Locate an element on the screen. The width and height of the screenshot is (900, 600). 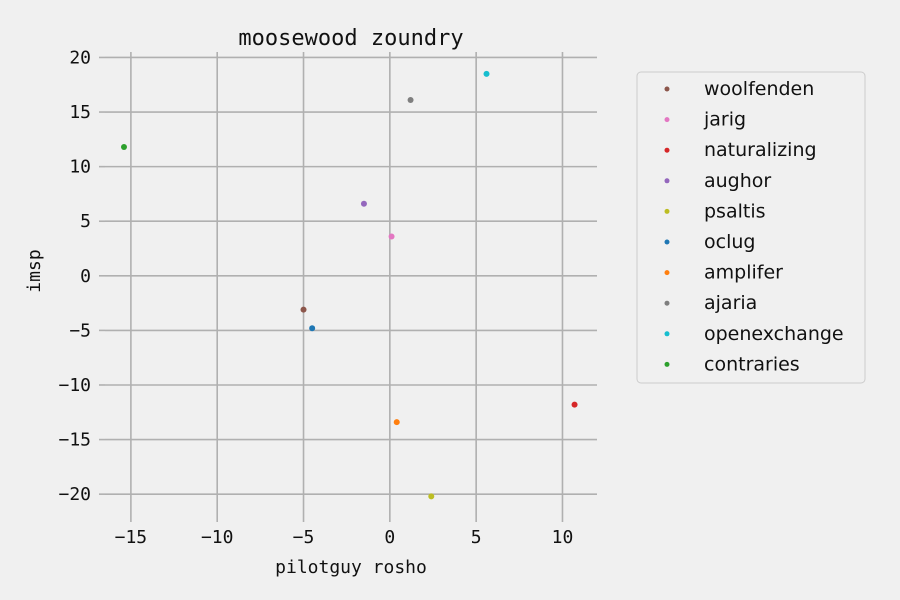
legend-marker-psaltis is located at coordinates (667, 211).